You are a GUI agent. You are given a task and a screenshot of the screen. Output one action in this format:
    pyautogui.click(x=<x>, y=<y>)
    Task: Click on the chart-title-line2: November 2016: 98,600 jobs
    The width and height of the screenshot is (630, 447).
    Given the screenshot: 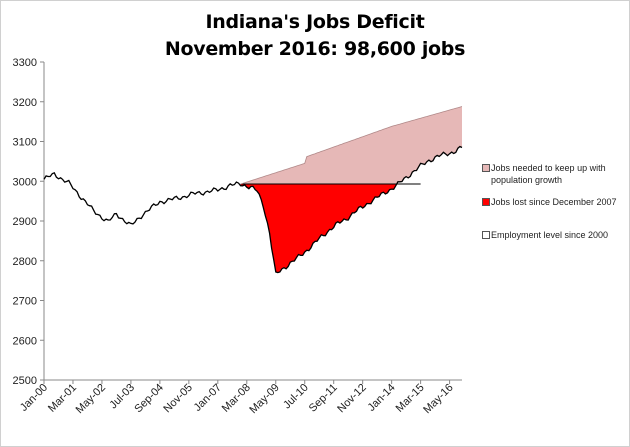 What is the action you would take?
    pyautogui.click(x=315, y=49)
    